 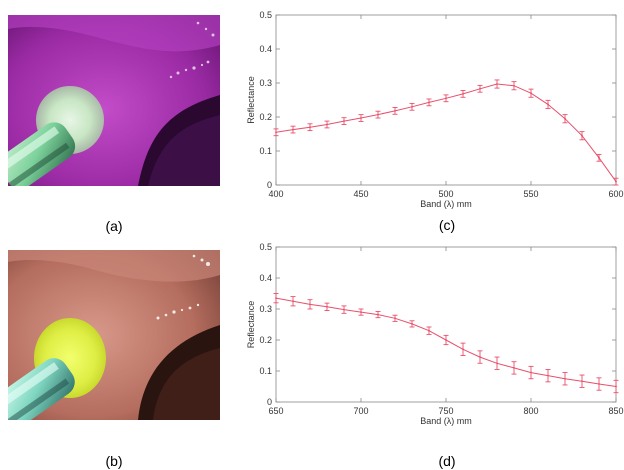 What do you see at coordinates (114, 335) in the screenshot?
I see `endoscopic-image-b` at bounding box center [114, 335].